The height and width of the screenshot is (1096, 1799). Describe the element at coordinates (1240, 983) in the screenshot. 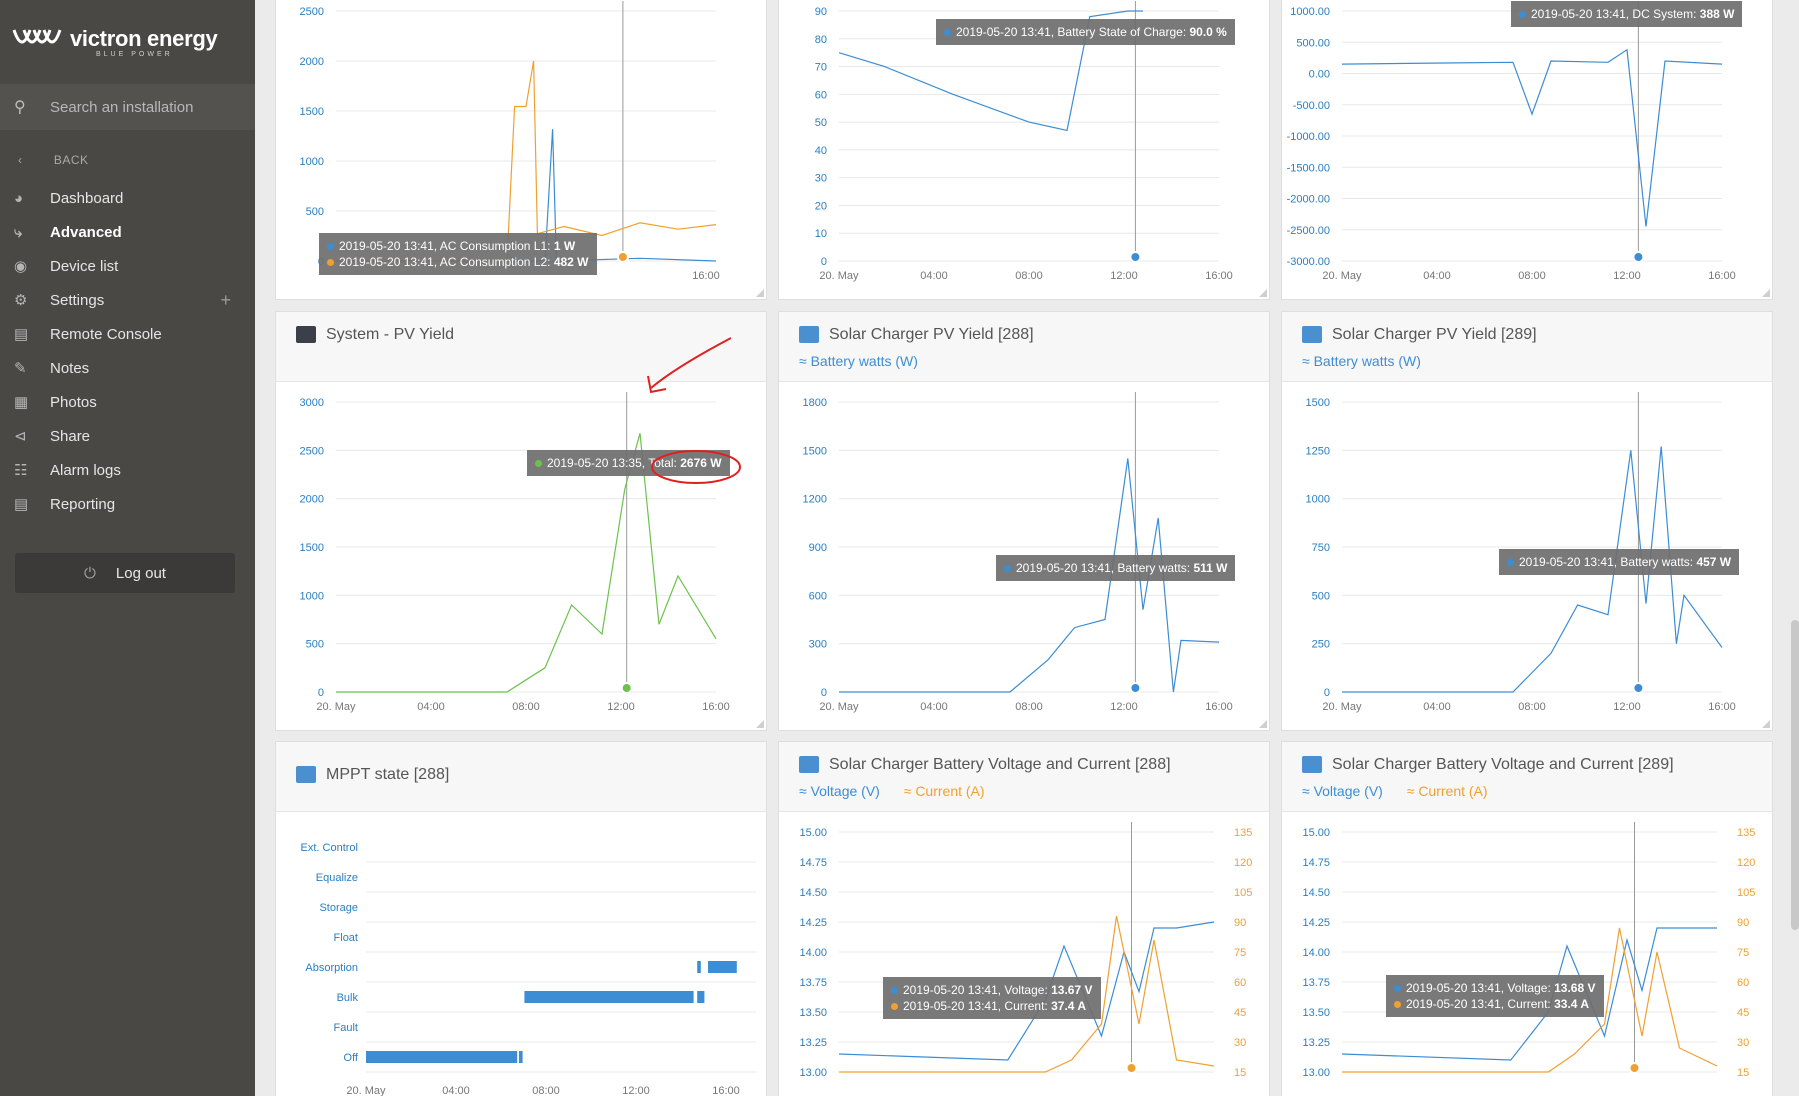

I see `y2-tick-label: 60` at that location.